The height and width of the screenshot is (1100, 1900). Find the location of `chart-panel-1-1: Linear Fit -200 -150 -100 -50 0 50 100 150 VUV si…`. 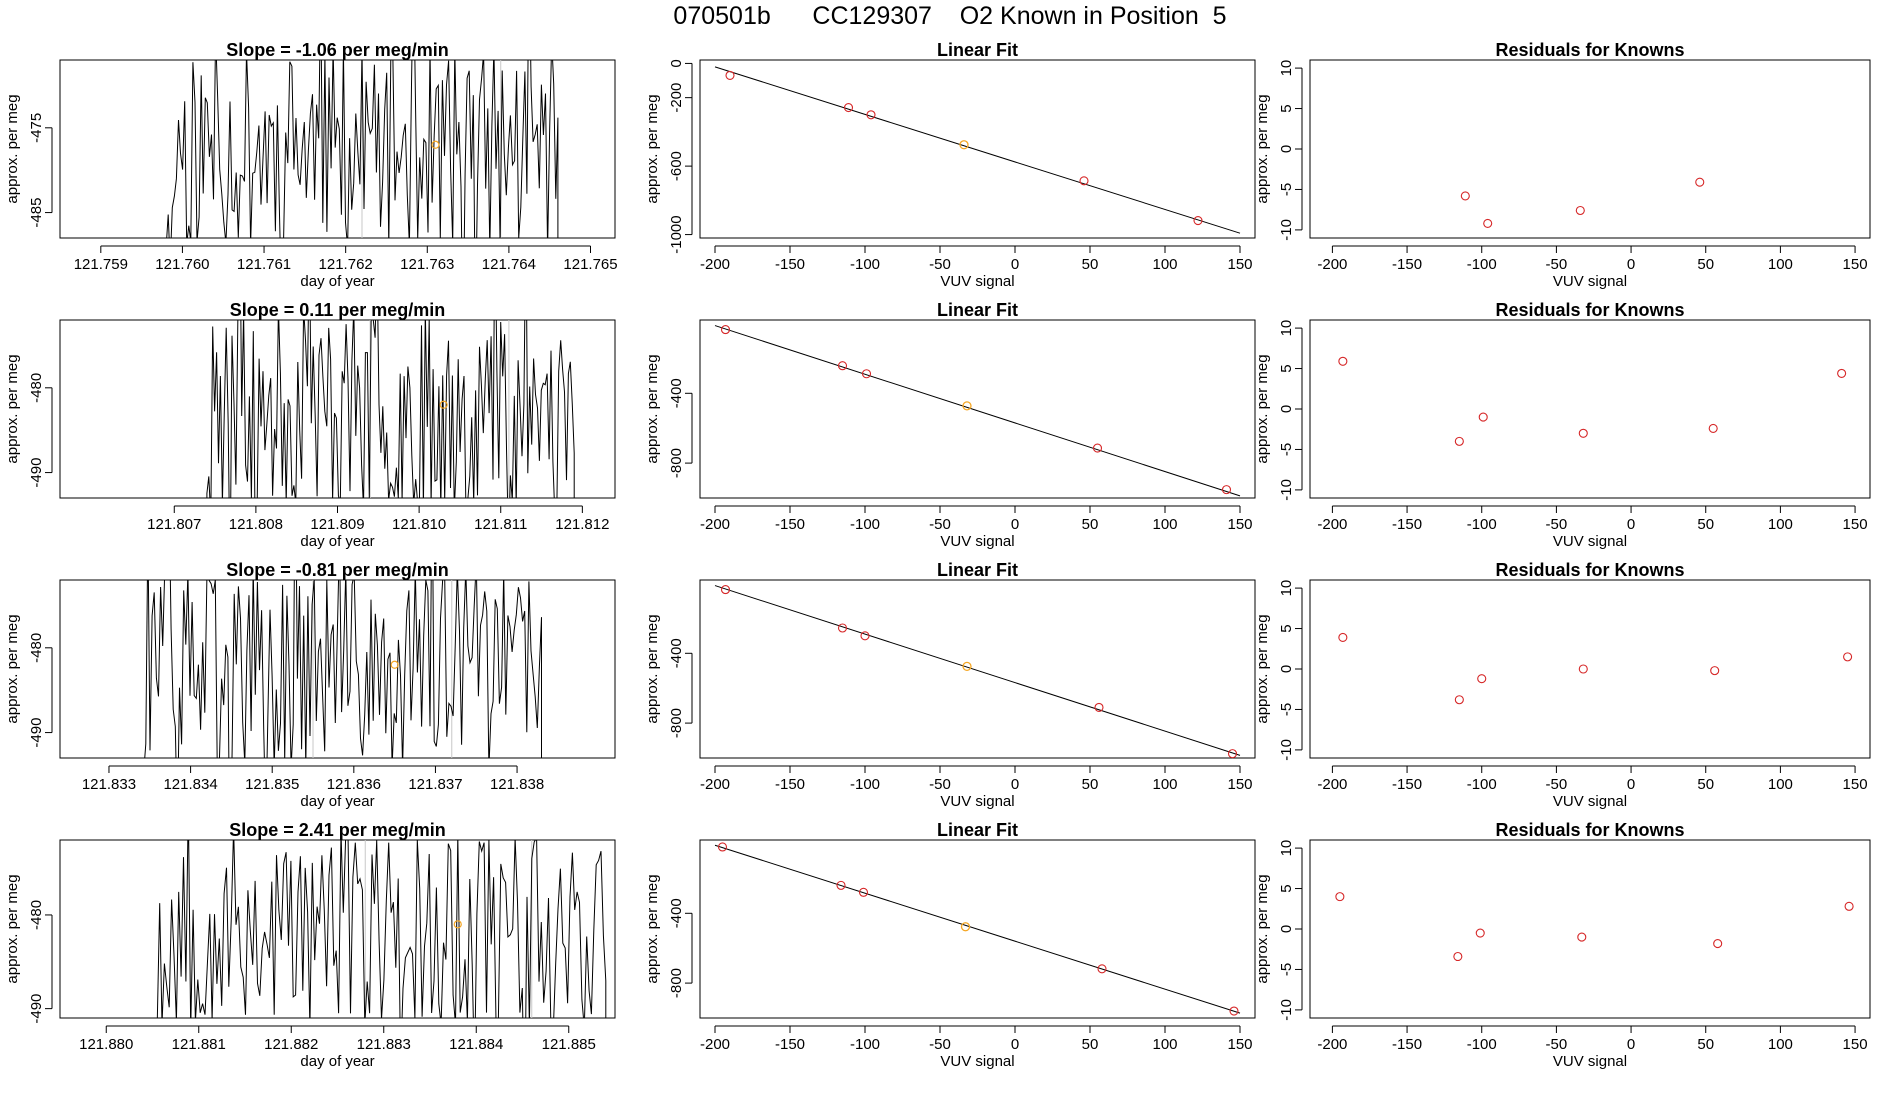

chart-panel-1-1: Linear Fit -200 -150 -100 -50 0 50 100 150 VUV si… is located at coordinates (950, 425).